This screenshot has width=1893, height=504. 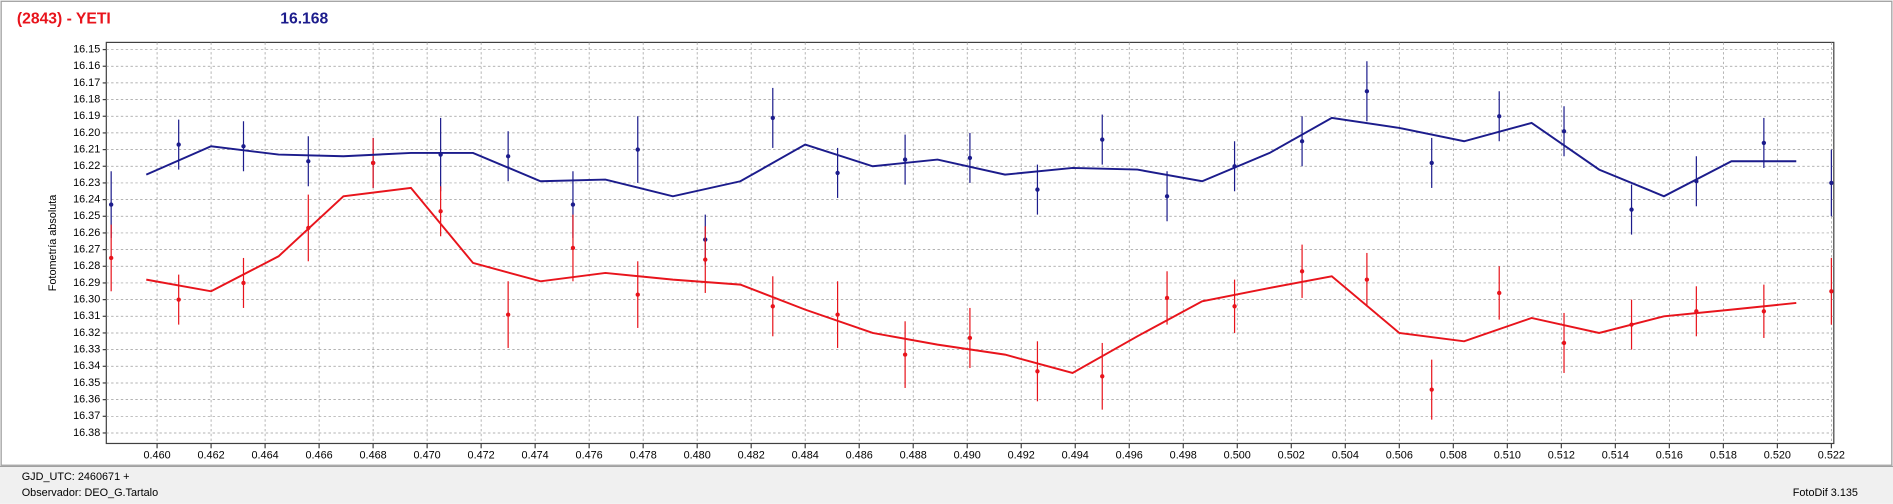 I want to click on y-tick-label: 16.25, so click(x=86, y=216).